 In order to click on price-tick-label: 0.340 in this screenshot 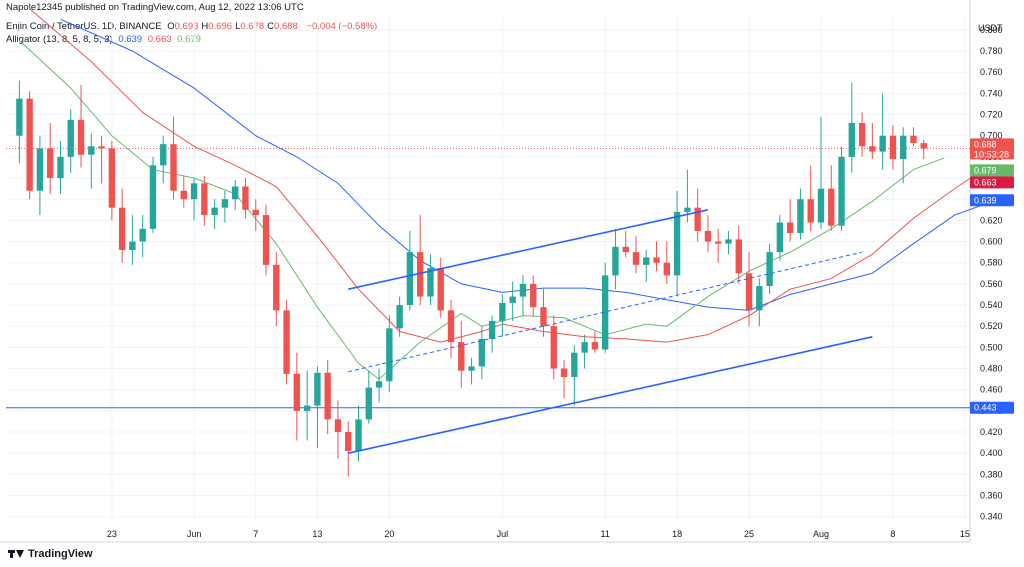, I will do `click(991, 517)`.